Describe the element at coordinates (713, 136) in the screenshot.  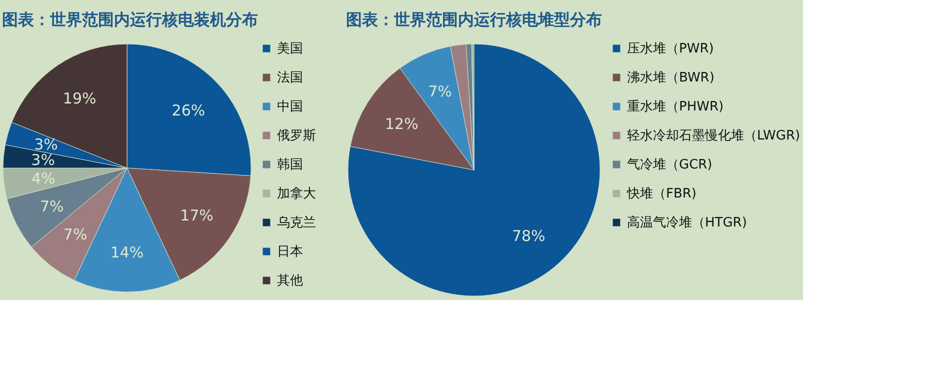
I see `legend-label: 轻水冷却石墨慢化堆（LWGR)` at that location.